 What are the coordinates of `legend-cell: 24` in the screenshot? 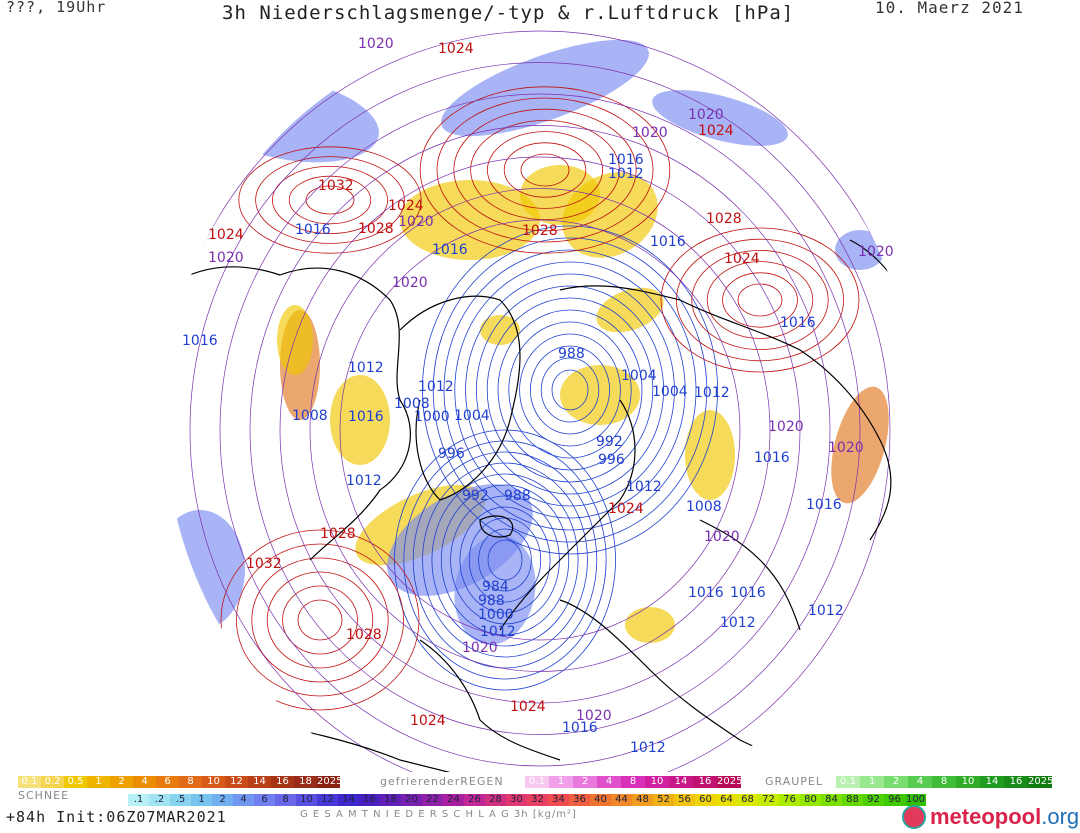 It's located at (453, 800).